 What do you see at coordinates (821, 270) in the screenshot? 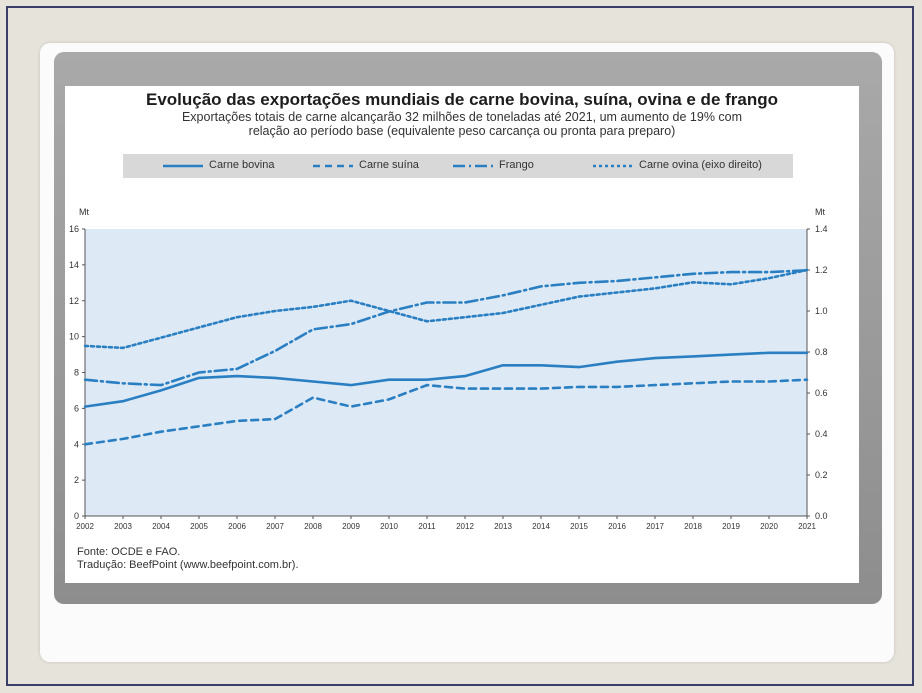
I see `y-right-tick-label: 1.2` at bounding box center [821, 270].